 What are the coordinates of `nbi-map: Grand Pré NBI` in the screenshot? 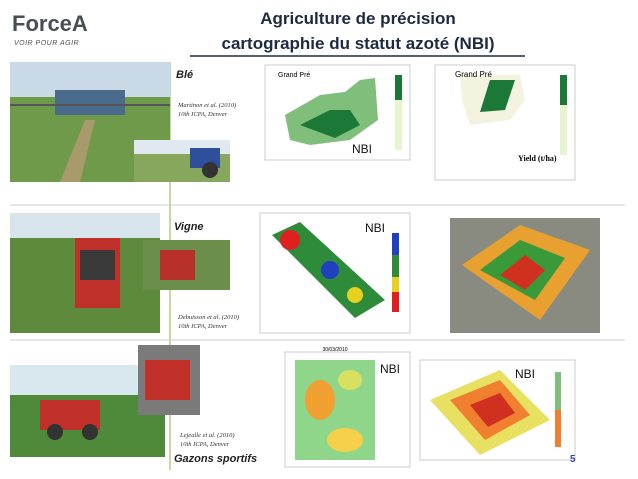 It's located at (337, 112).